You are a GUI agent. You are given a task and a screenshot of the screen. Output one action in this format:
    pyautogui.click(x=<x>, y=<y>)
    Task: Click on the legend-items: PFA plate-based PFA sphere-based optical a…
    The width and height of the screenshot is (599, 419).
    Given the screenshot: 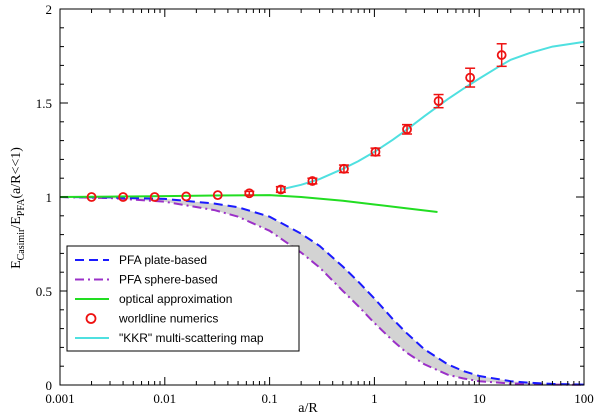 What is the action you would take?
    pyautogui.click(x=169, y=299)
    